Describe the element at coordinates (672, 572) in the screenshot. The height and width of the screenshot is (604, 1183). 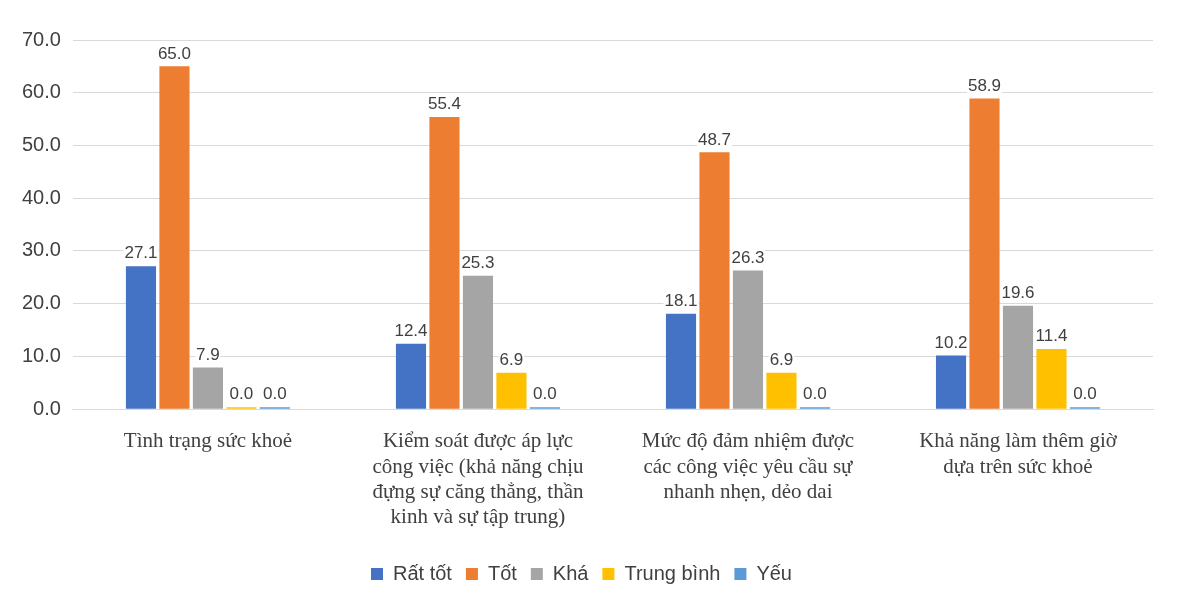
I see `legend-label: Trung bình` at that location.